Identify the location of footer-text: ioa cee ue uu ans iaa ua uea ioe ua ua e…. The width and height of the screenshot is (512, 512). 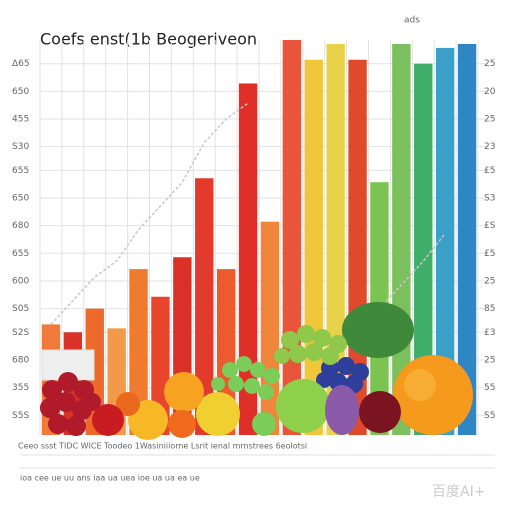
(110, 478).